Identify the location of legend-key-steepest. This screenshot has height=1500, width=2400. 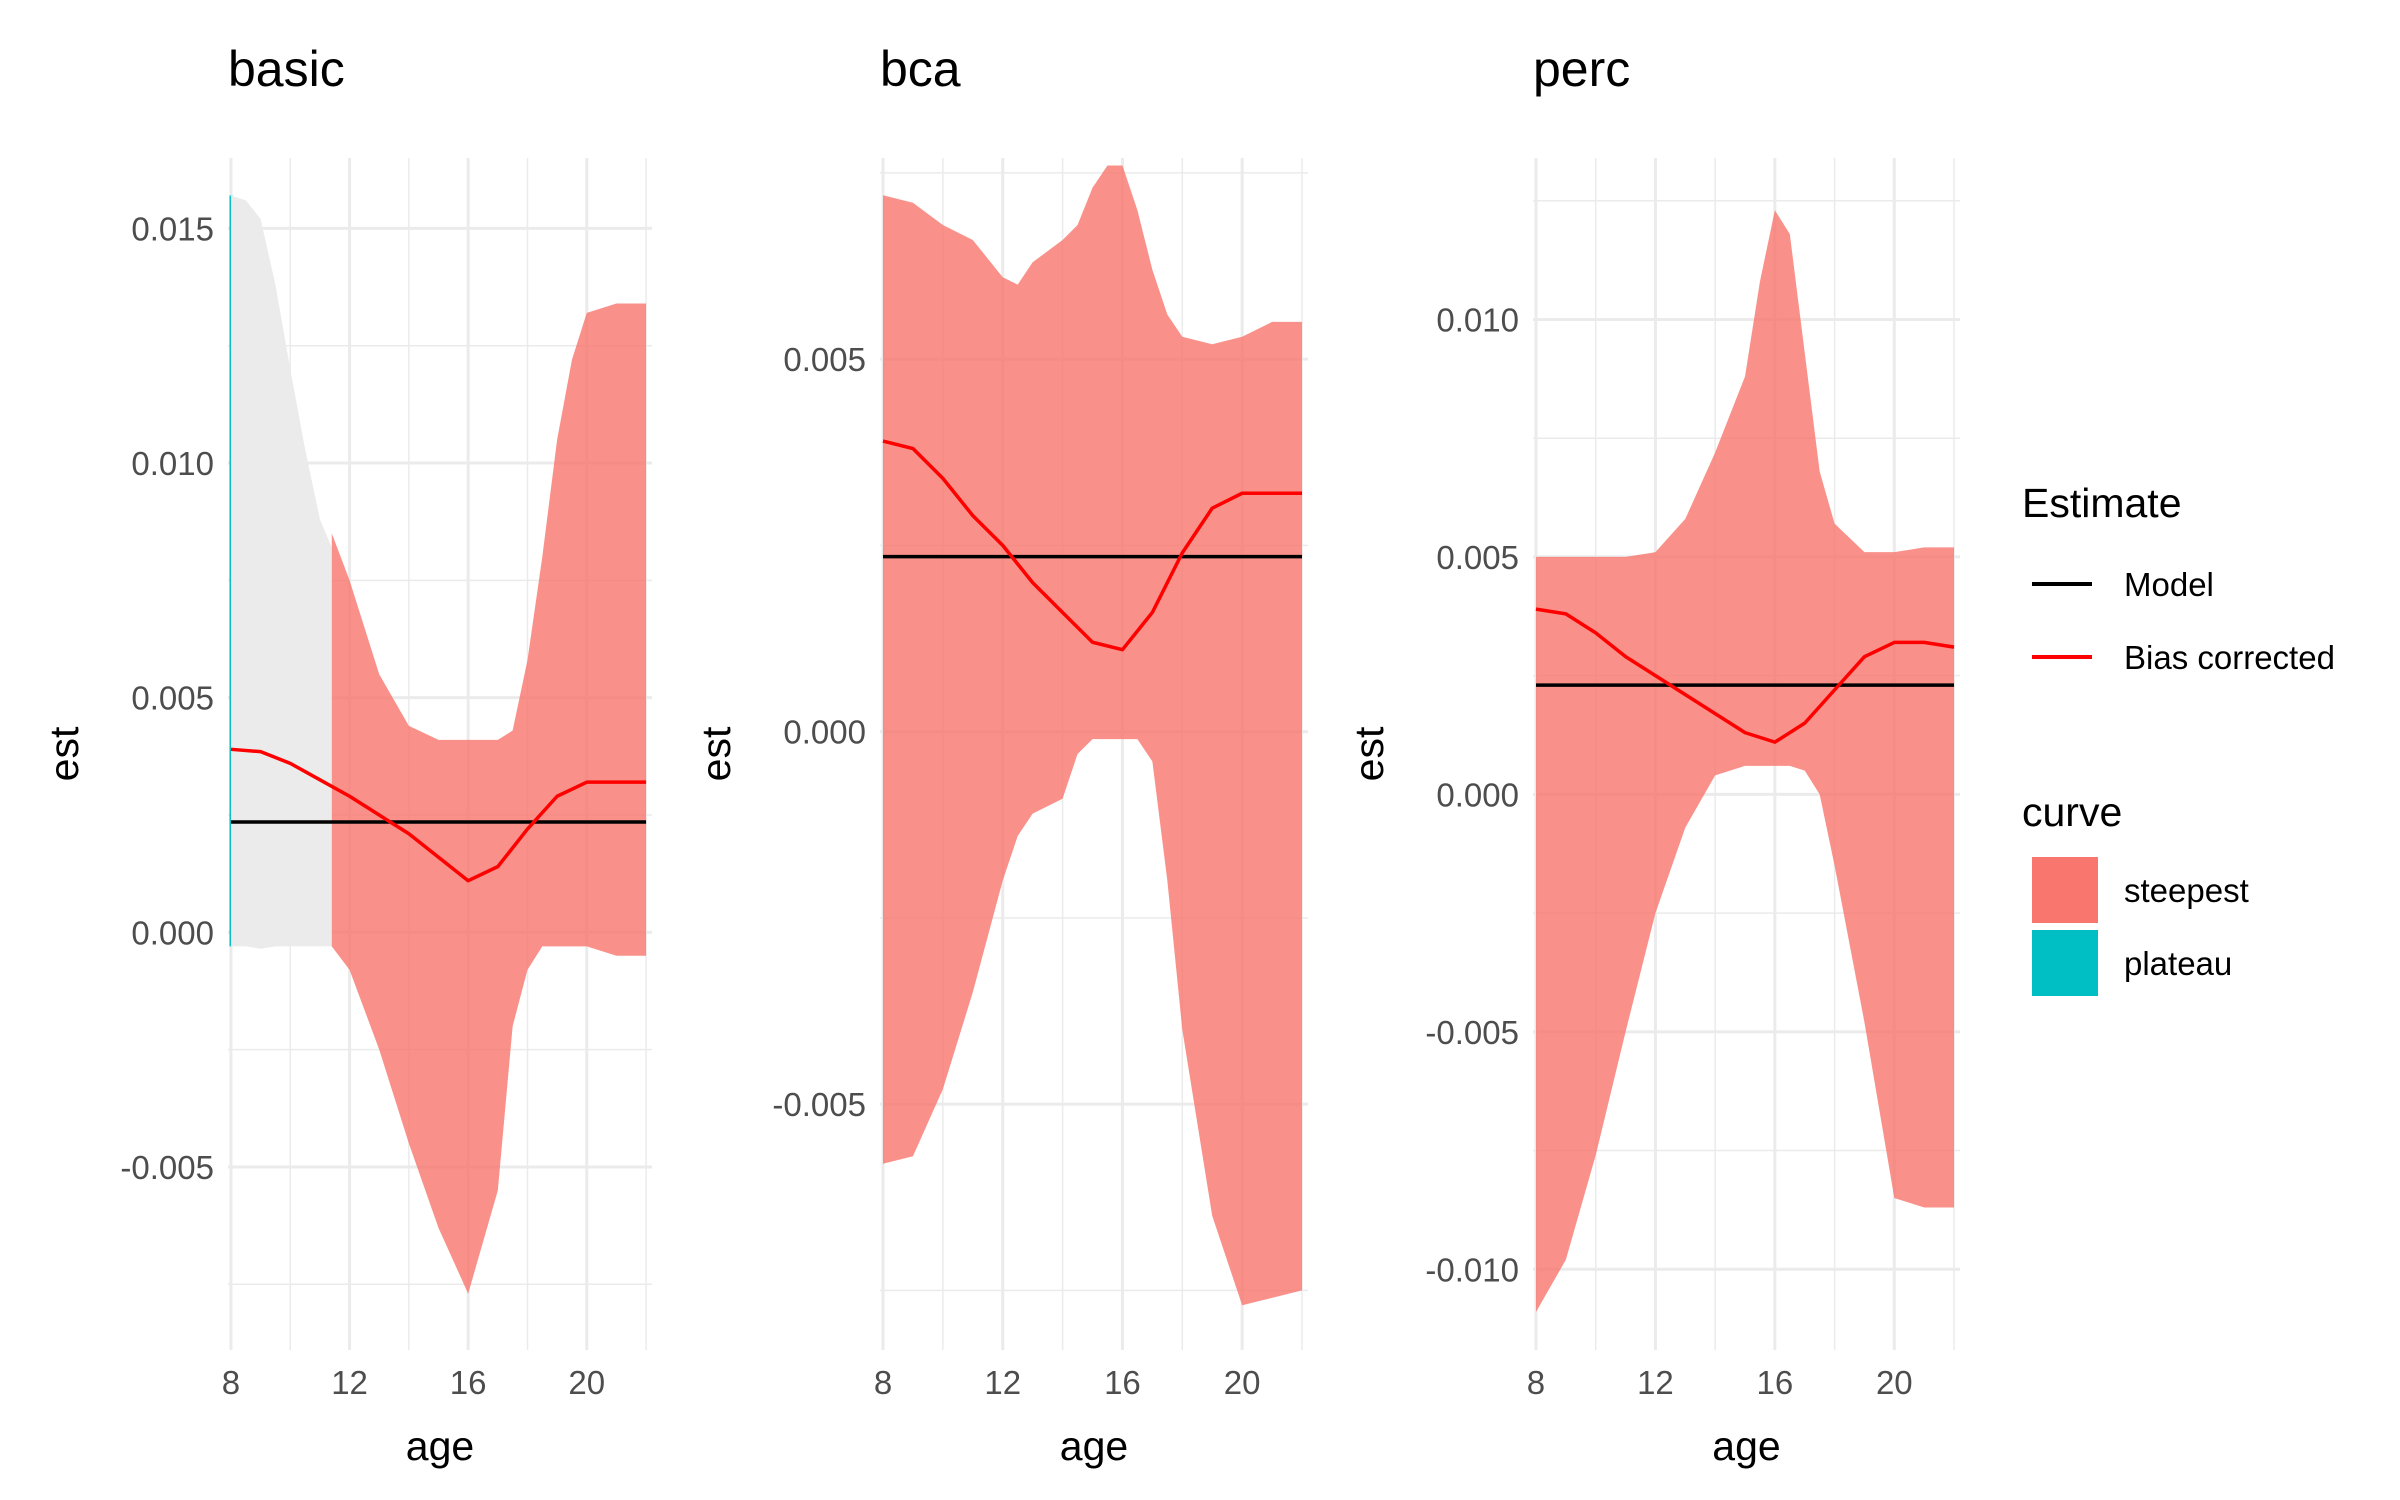
(2065, 890).